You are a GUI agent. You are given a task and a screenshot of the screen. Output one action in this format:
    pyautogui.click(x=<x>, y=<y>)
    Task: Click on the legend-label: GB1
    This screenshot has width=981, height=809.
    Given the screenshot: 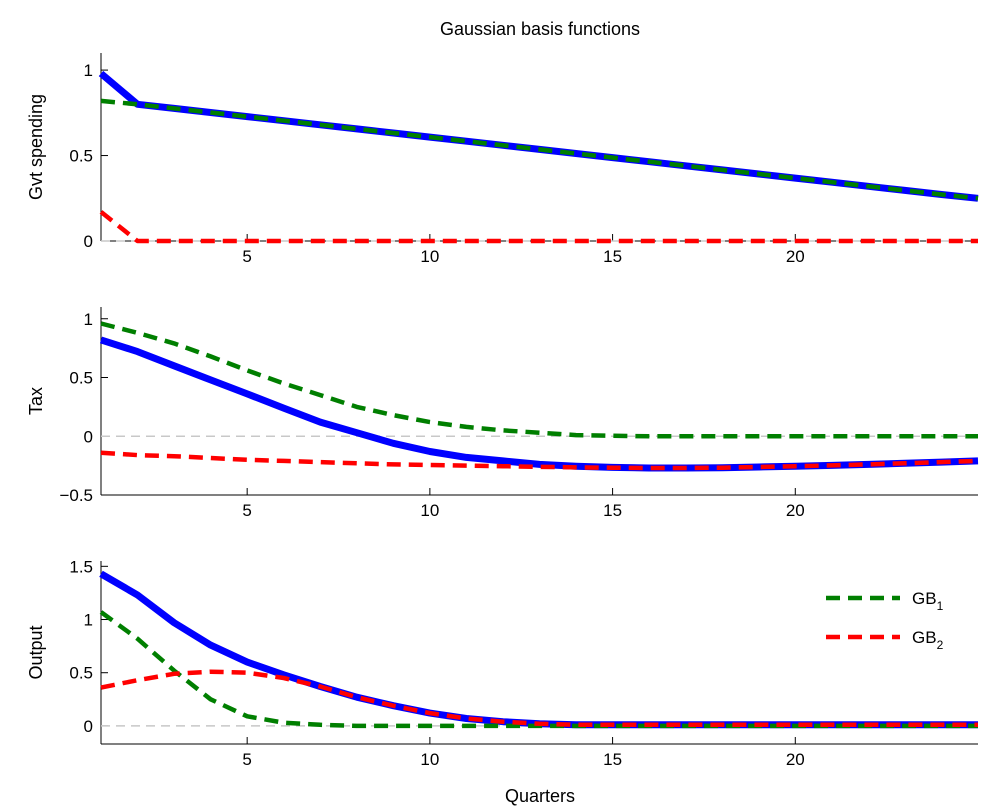 What is the action you would take?
    pyautogui.click(x=928, y=601)
    